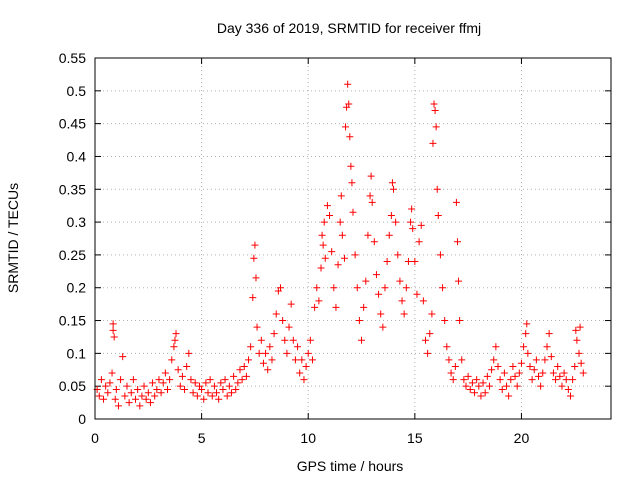 The height and width of the screenshot is (480, 640). What do you see at coordinates (72, 321) in the screenshot?
I see `y-tick-label: 0.15` at bounding box center [72, 321].